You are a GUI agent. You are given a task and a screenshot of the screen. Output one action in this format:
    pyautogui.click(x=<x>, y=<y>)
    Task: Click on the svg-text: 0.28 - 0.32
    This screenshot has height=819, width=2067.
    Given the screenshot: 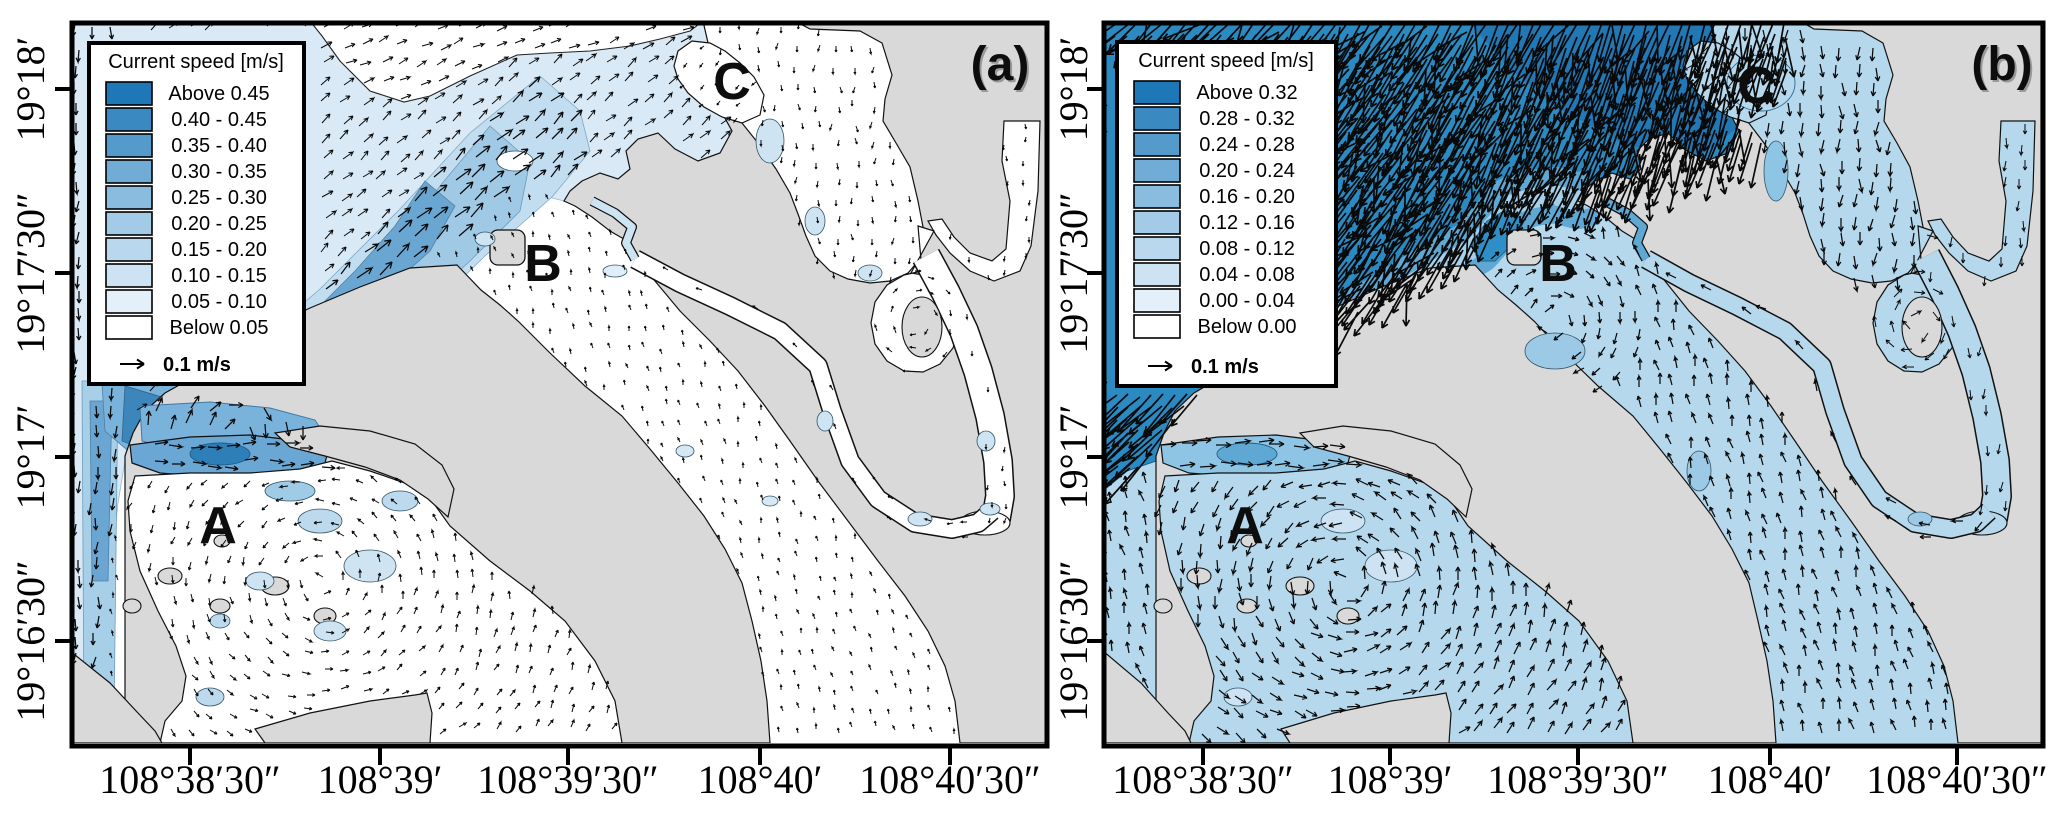 What is the action you would take?
    pyautogui.click(x=1247, y=119)
    